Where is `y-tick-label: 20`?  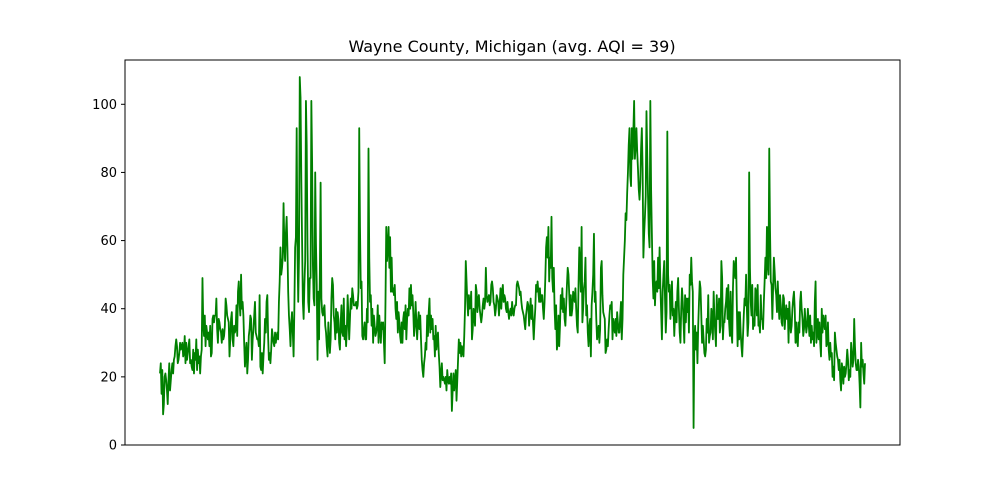
y-tick-label: 20 is located at coordinates (108, 377).